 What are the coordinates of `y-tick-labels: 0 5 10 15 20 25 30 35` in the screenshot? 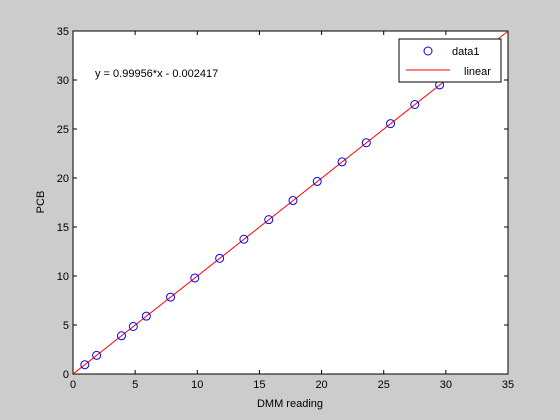 It's located at (63, 203).